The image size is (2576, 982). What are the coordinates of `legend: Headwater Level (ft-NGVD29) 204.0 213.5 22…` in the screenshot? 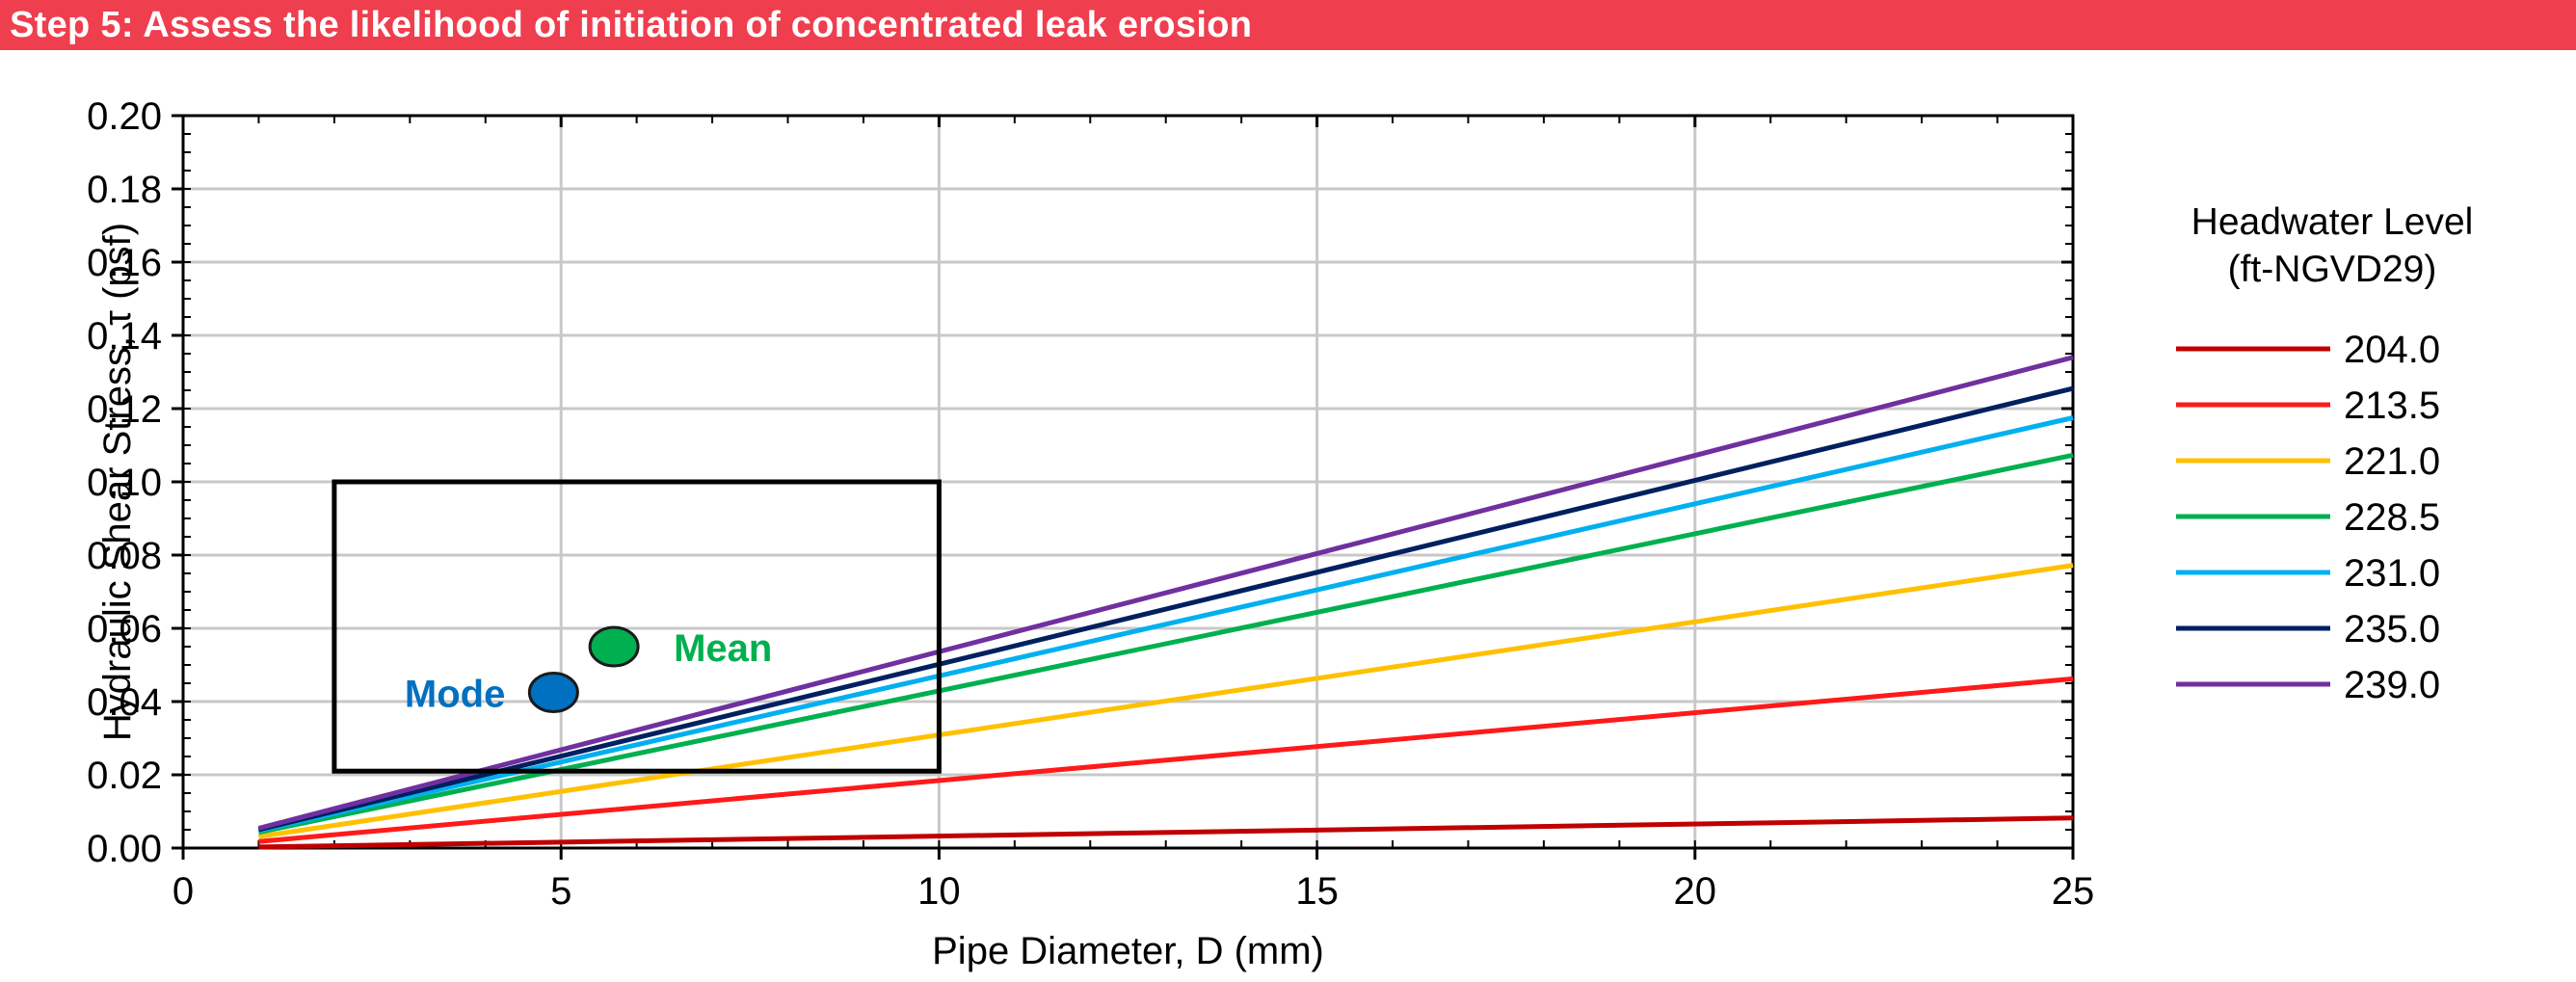 It's located at (2324, 454).